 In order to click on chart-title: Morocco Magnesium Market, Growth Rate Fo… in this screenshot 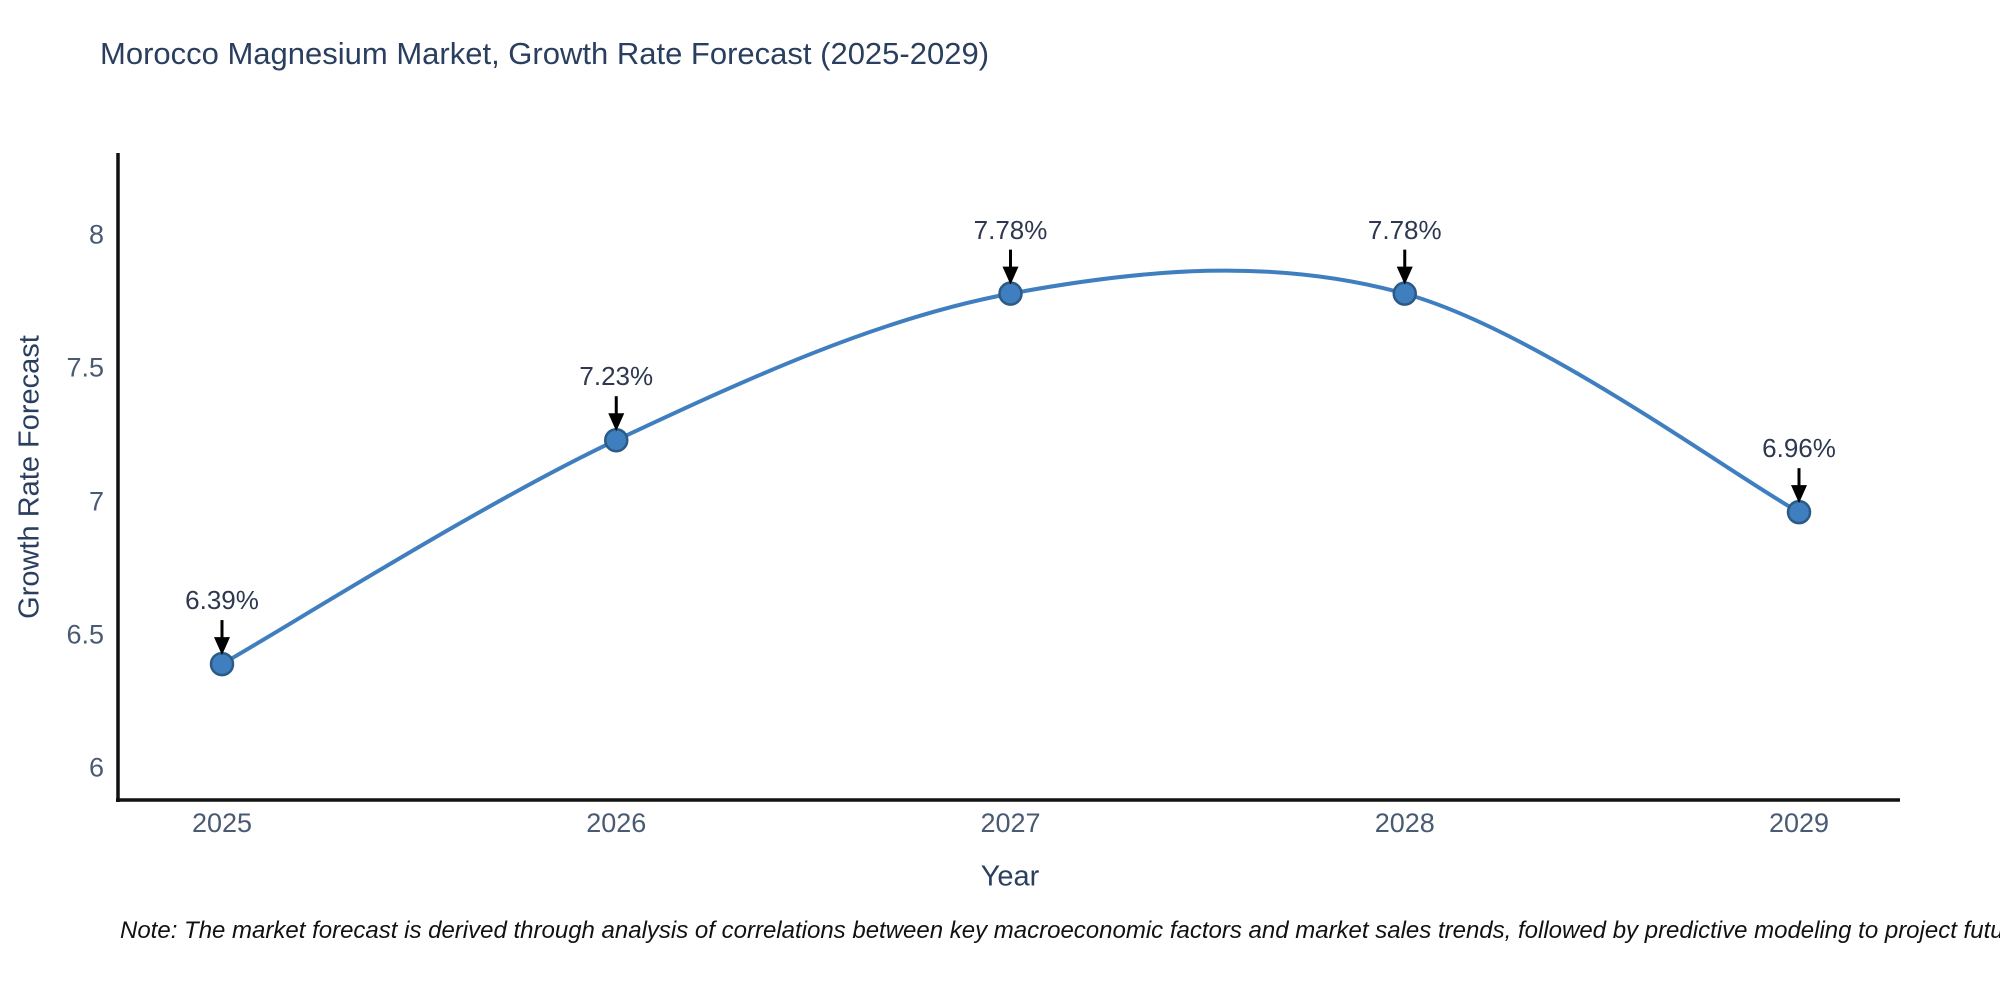, I will do `click(545, 53)`.